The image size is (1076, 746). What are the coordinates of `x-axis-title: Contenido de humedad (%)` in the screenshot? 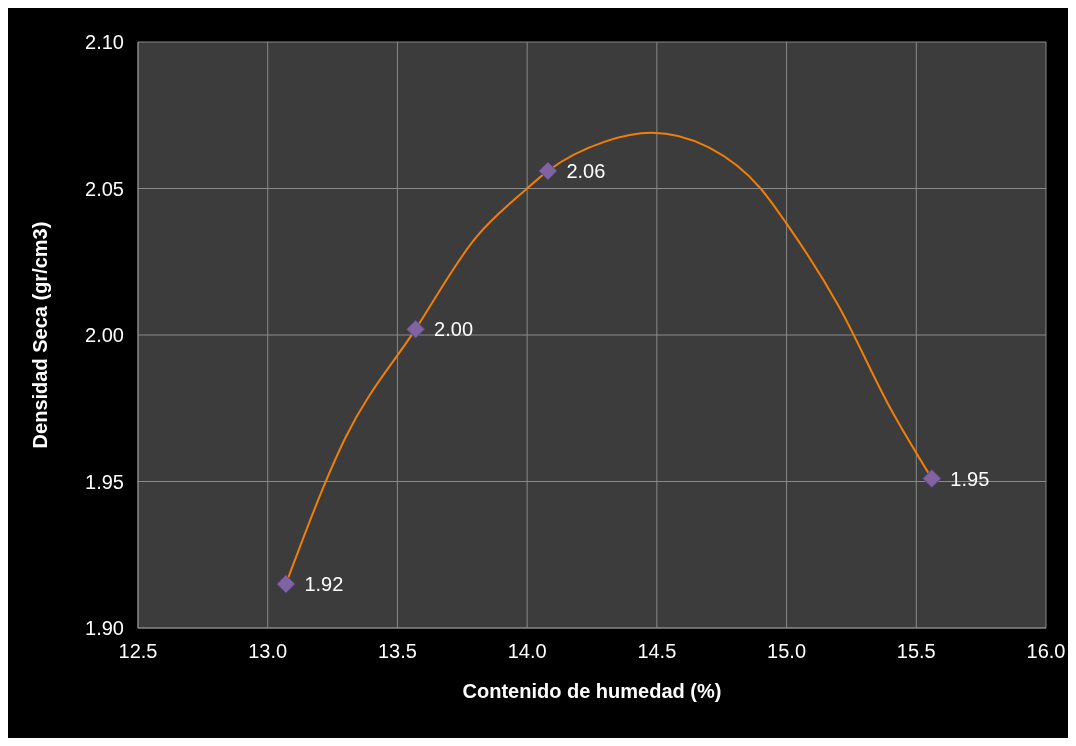 It's located at (592, 691).